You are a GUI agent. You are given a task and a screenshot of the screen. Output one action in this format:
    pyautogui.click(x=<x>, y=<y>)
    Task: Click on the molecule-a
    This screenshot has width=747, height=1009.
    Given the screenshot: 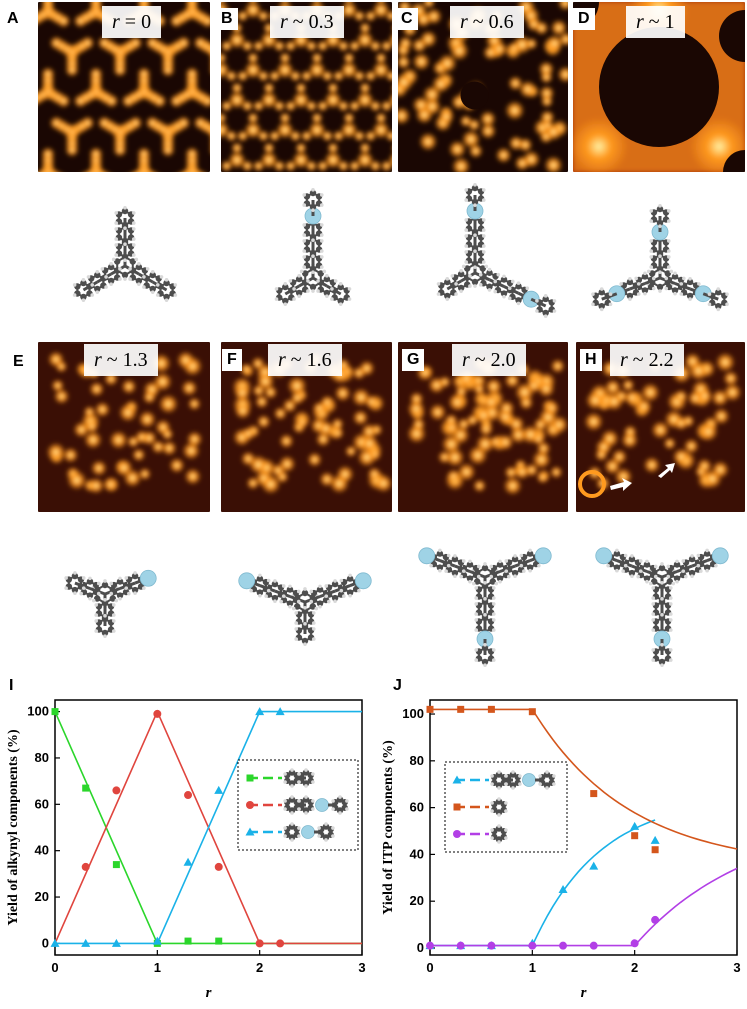 What is the action you would take?
    pyautogui.click(x=125, y=253)
    